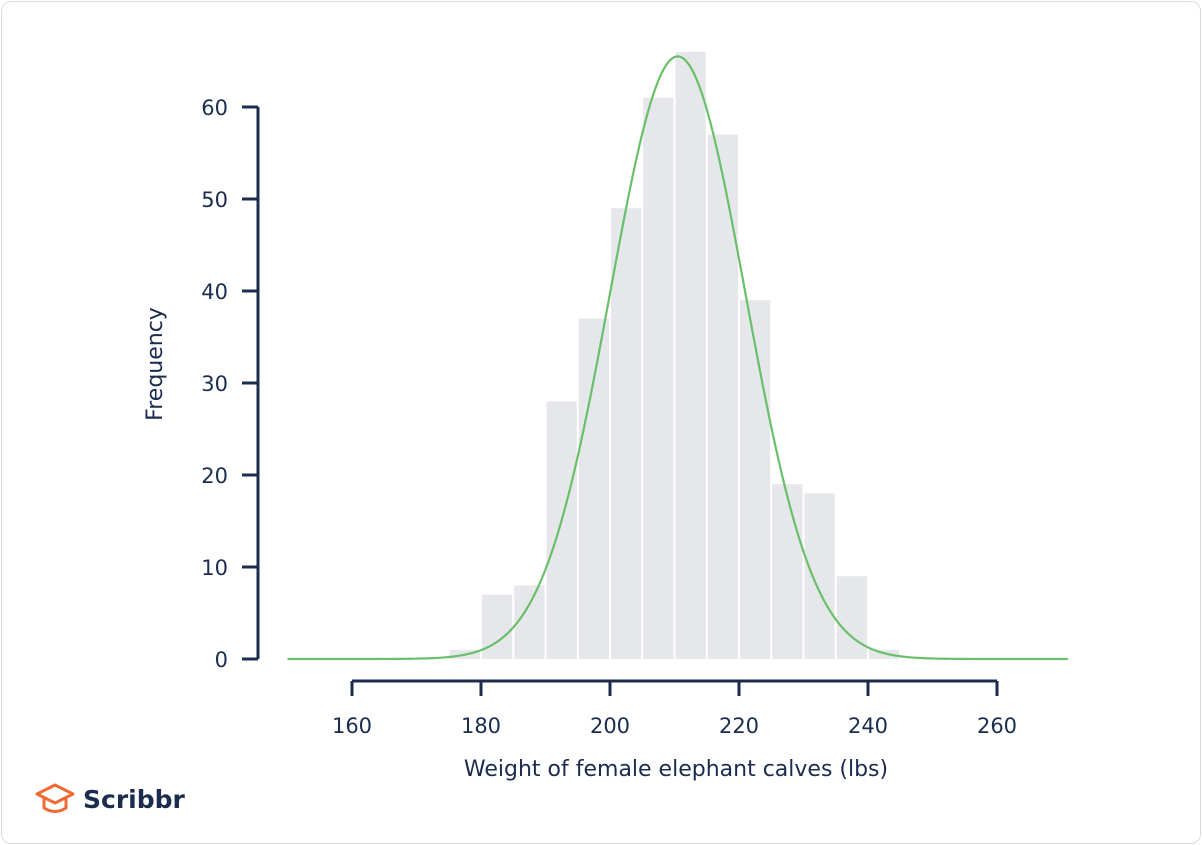 The height and width of the screenshot is (845, 1202). What do you see at coordinates (868, 726) in the screenshot?
I see `x-tick-label: 240` at bounding box center [868, 726].